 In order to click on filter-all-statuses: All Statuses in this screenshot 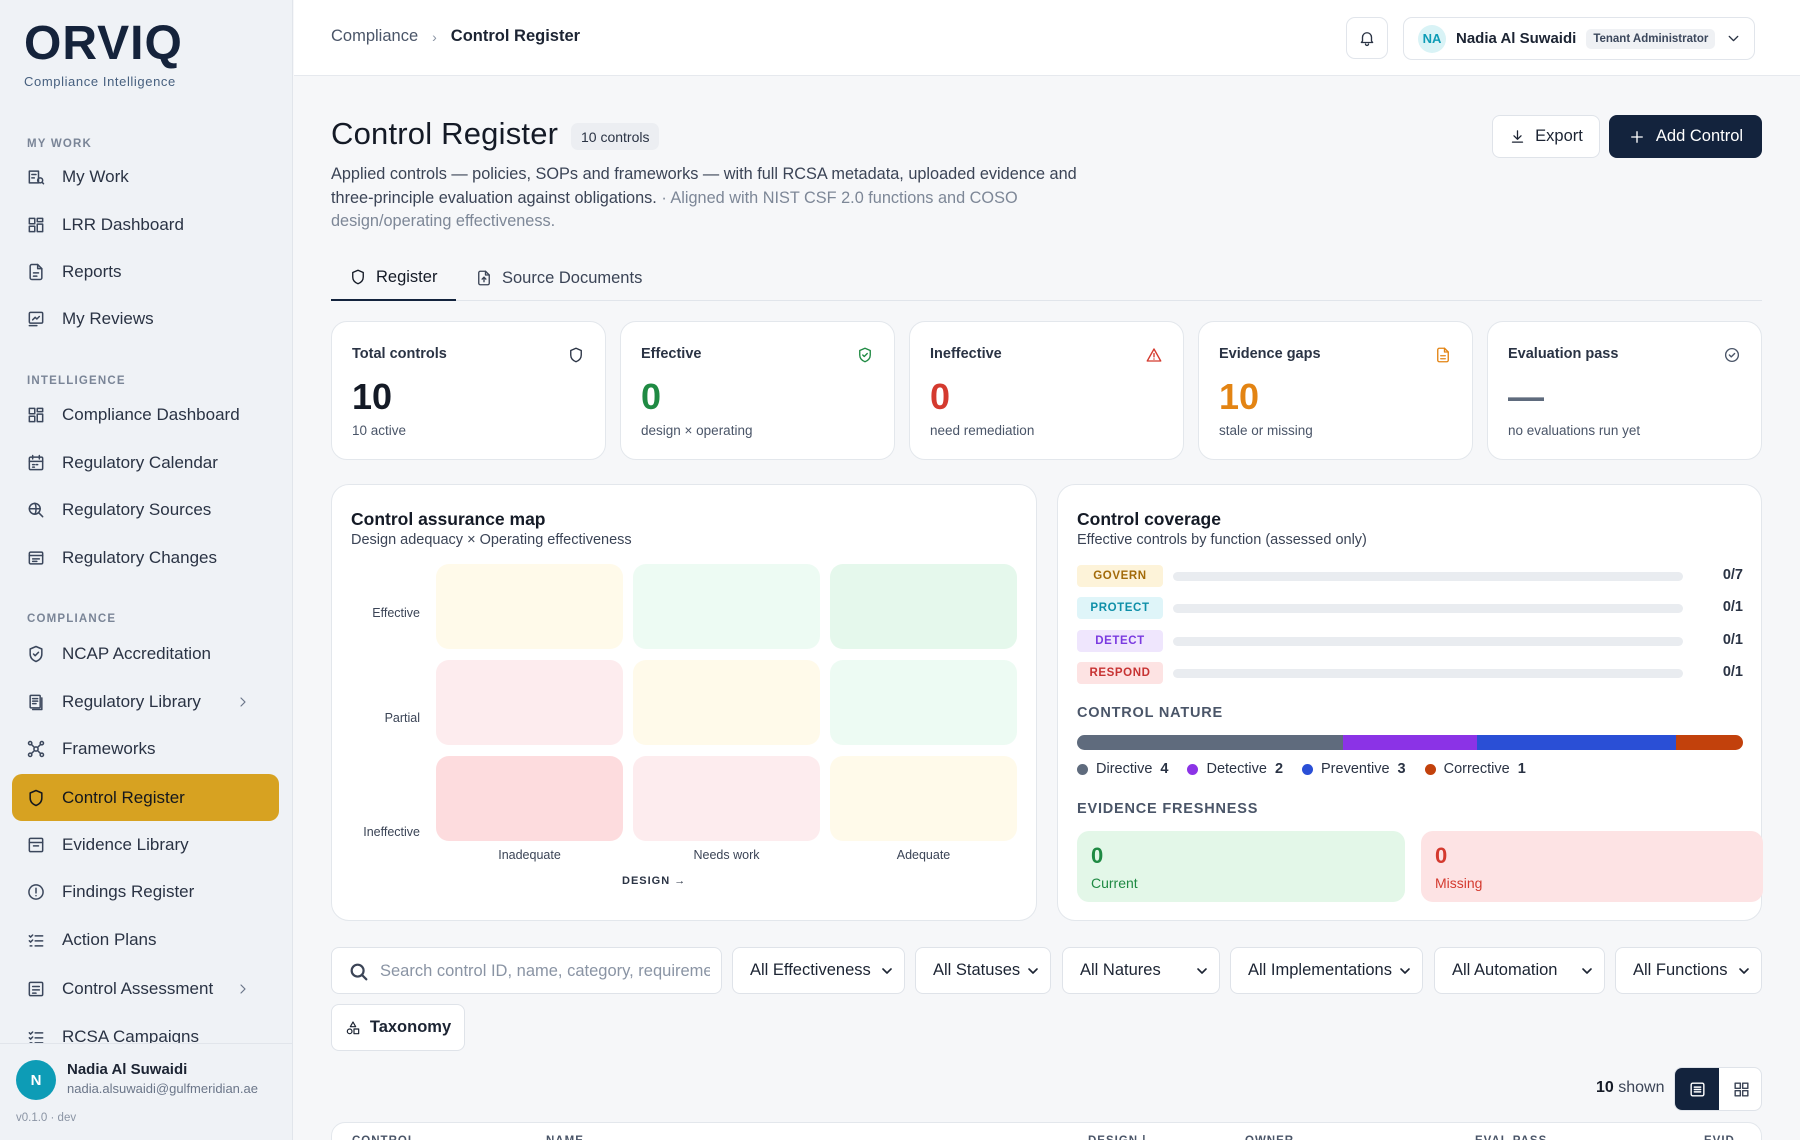, I will do `click(983, 970)`.